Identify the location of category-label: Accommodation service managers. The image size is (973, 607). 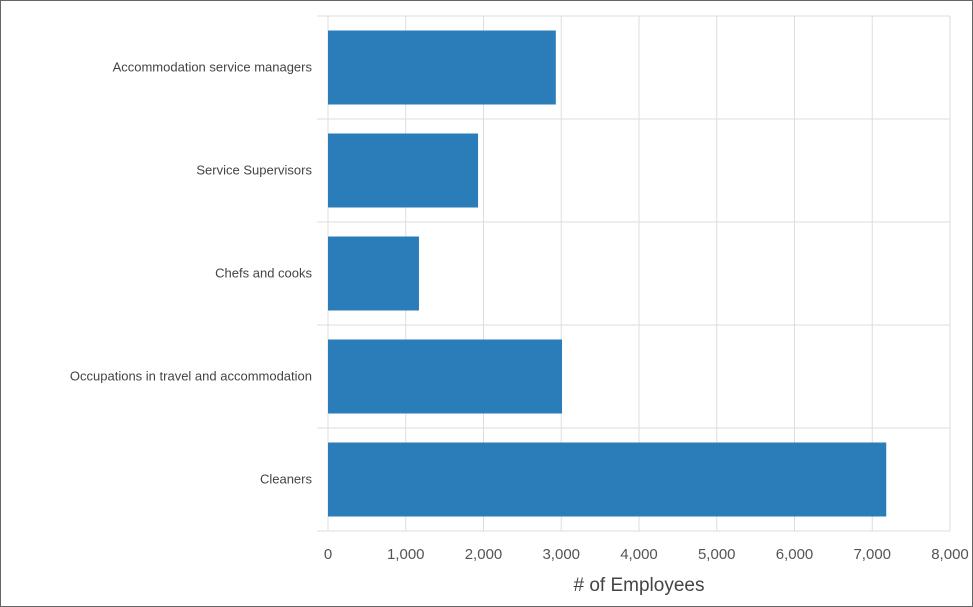
(213, 67).